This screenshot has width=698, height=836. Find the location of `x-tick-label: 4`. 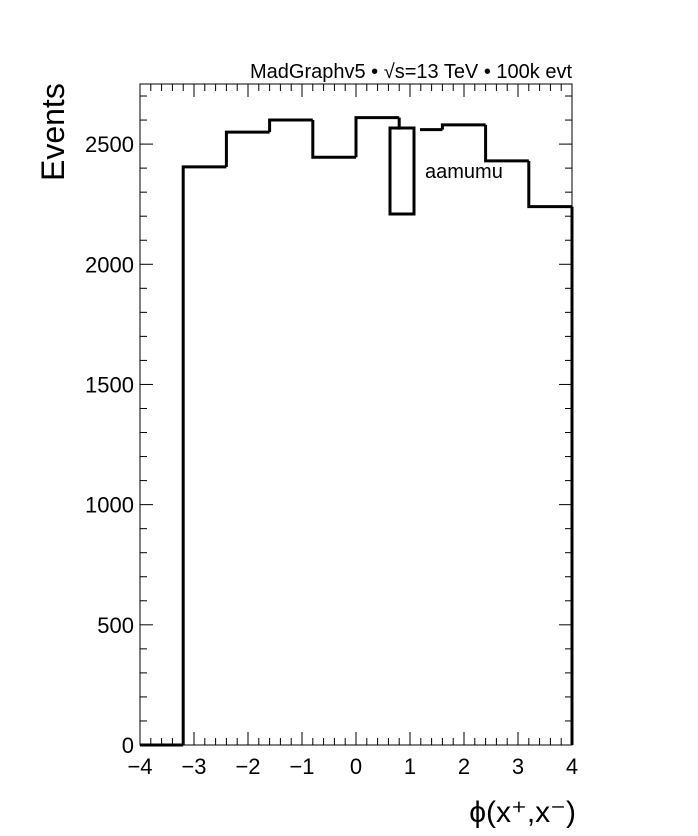

x-tick-label: 4 is located at coordinates (572, 766).